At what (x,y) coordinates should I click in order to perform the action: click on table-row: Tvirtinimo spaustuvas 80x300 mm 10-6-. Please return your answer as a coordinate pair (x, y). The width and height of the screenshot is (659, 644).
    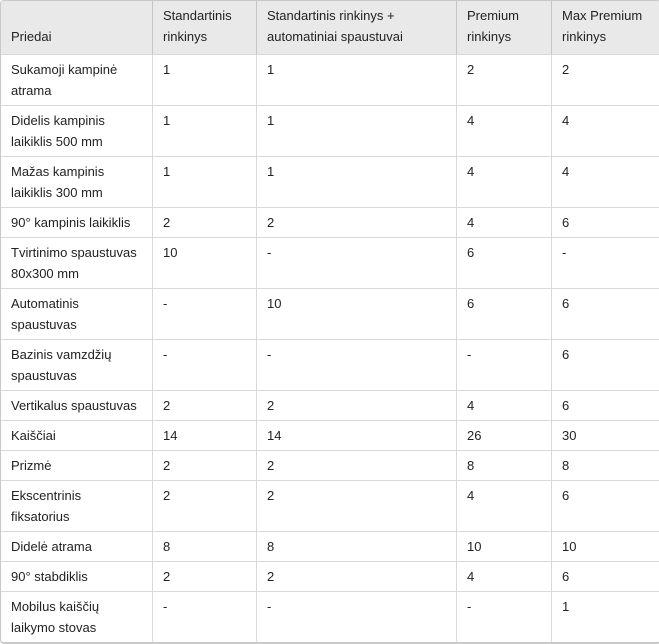
    Looking at the image, I should click on (330, 262).